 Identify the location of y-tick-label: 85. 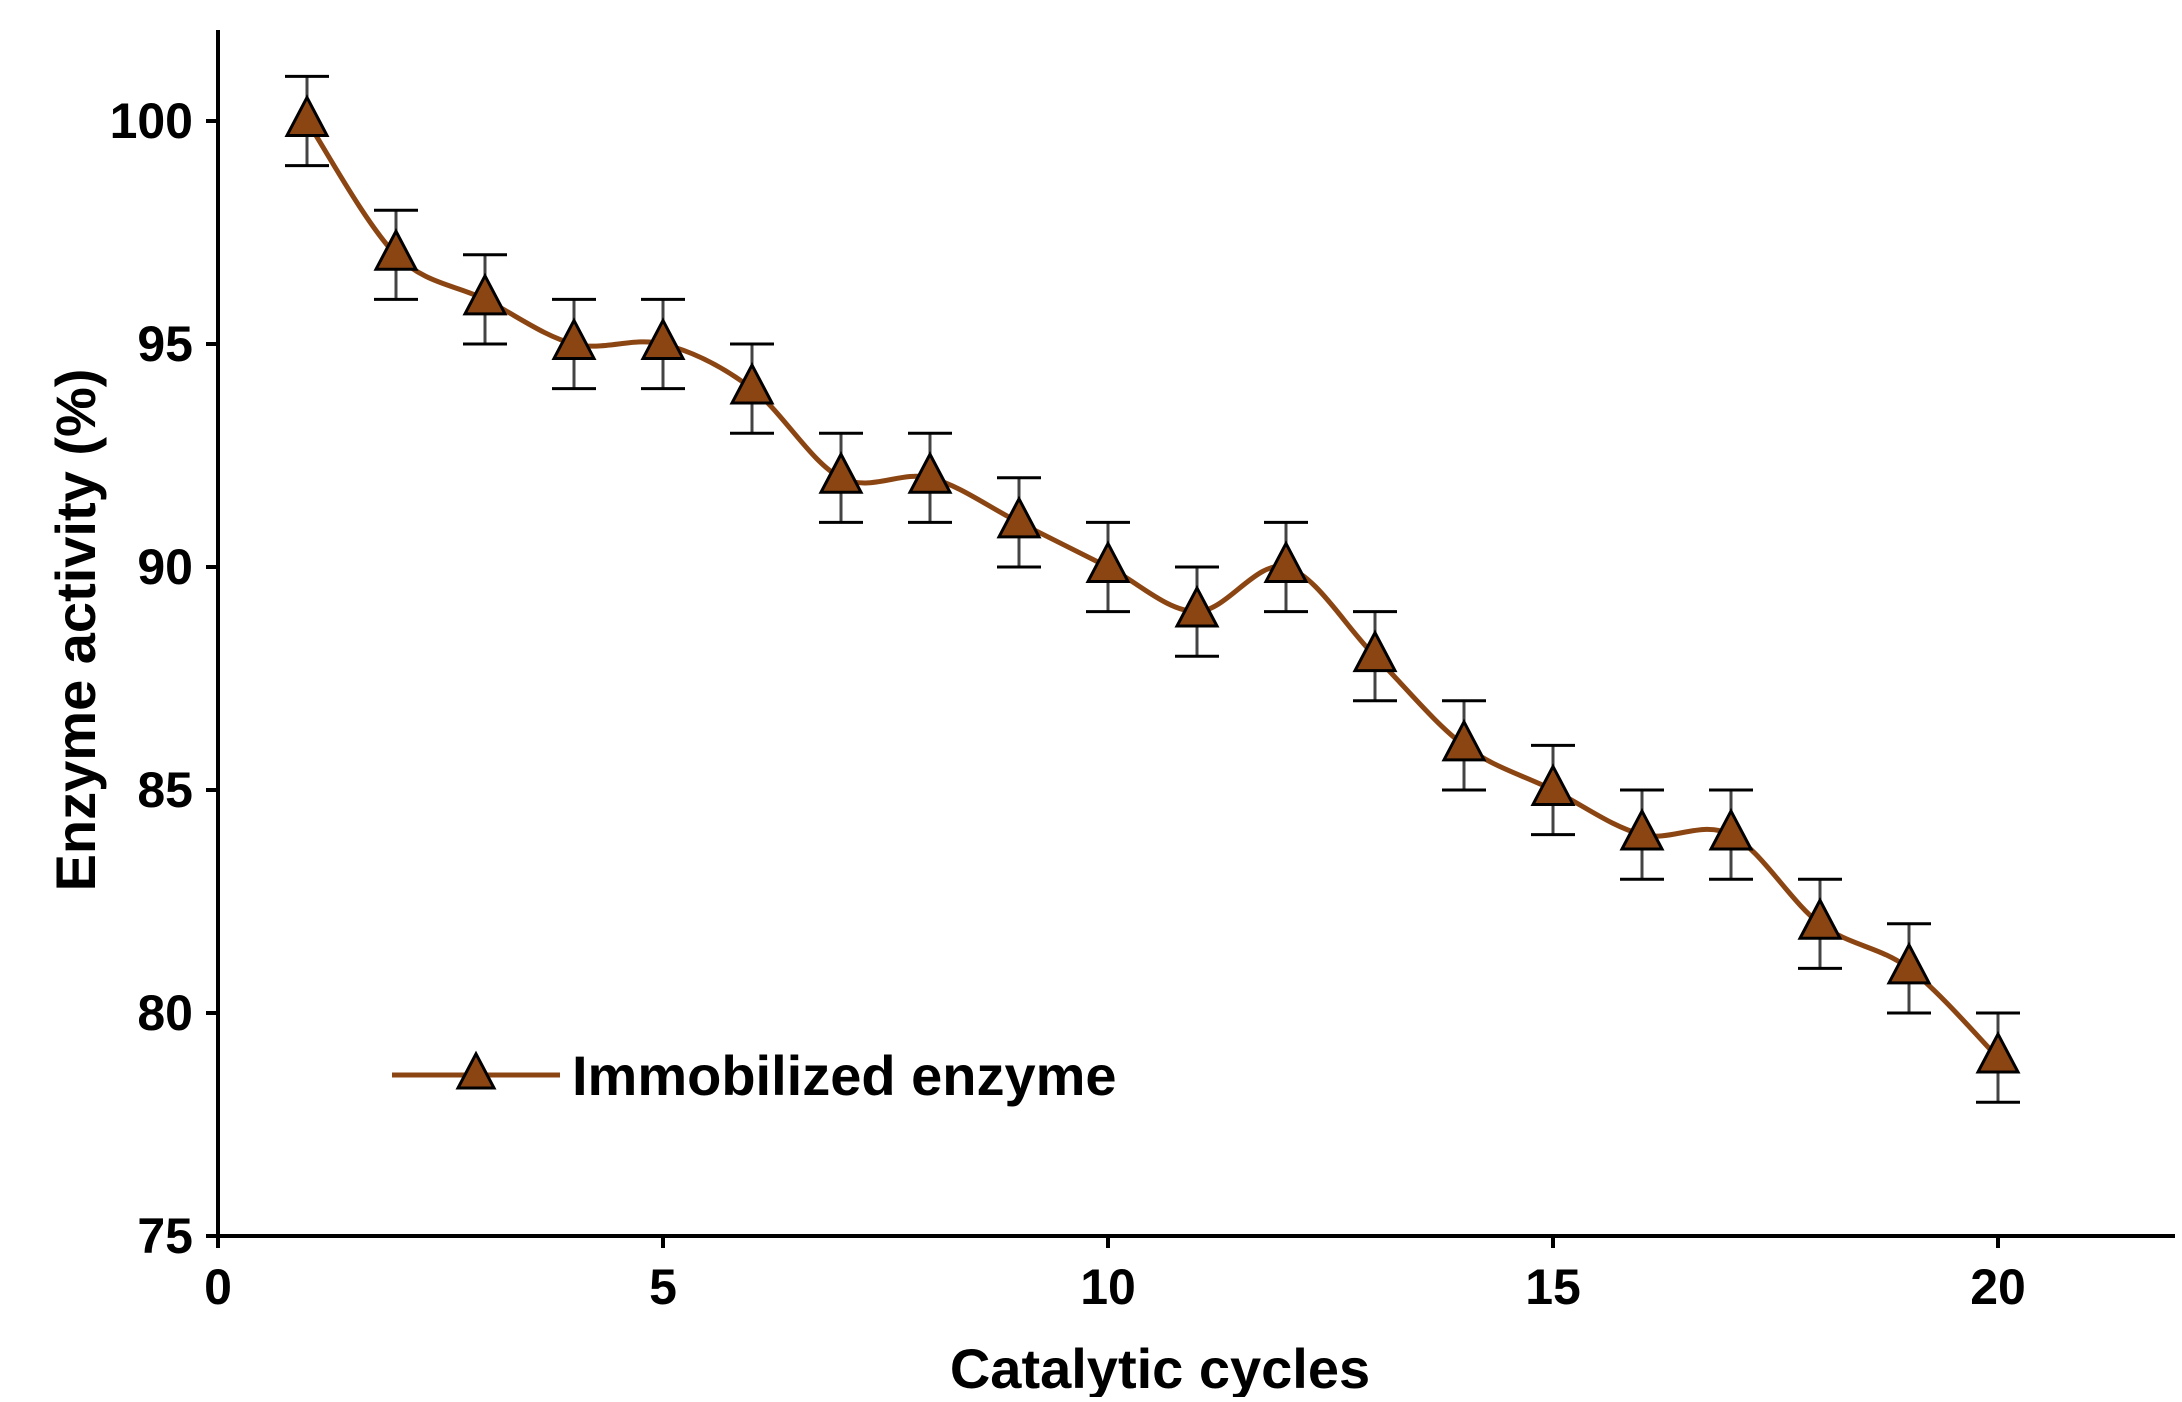
(165, 790).